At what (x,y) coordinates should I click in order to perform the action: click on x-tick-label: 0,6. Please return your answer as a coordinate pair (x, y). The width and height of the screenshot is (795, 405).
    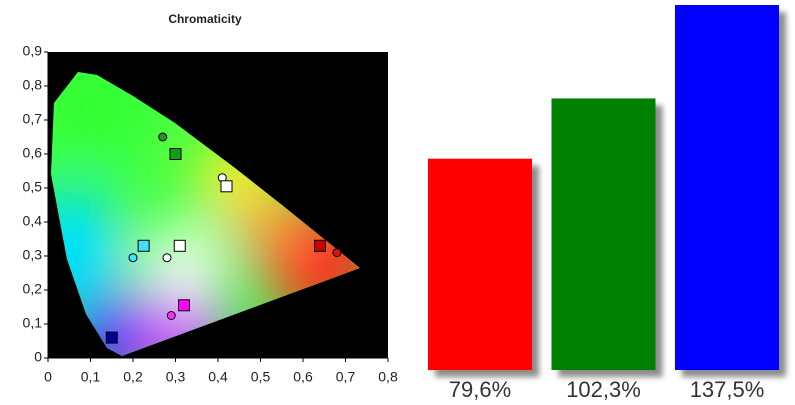
    Looking at the image, I should click on (303, 377).